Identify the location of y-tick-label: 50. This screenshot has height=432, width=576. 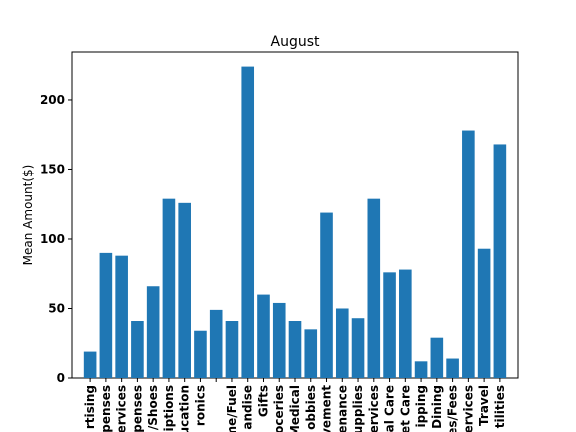
(56, 308).